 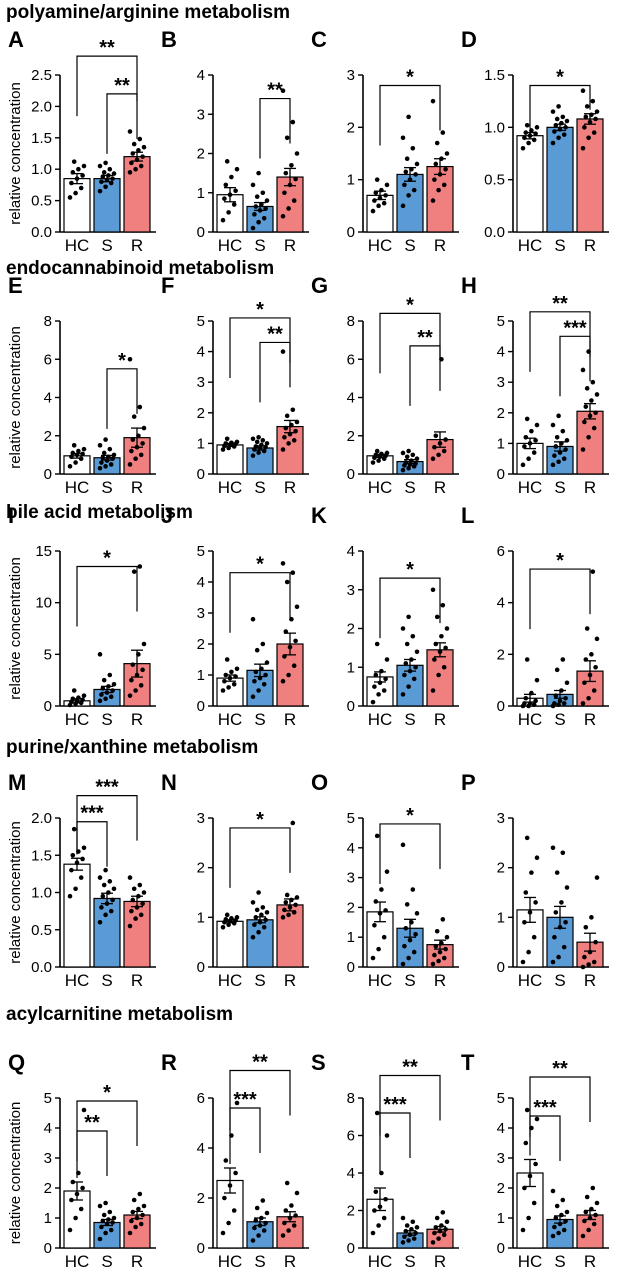 I want to click on x-tick-label: S, so click(x=559, y=980).